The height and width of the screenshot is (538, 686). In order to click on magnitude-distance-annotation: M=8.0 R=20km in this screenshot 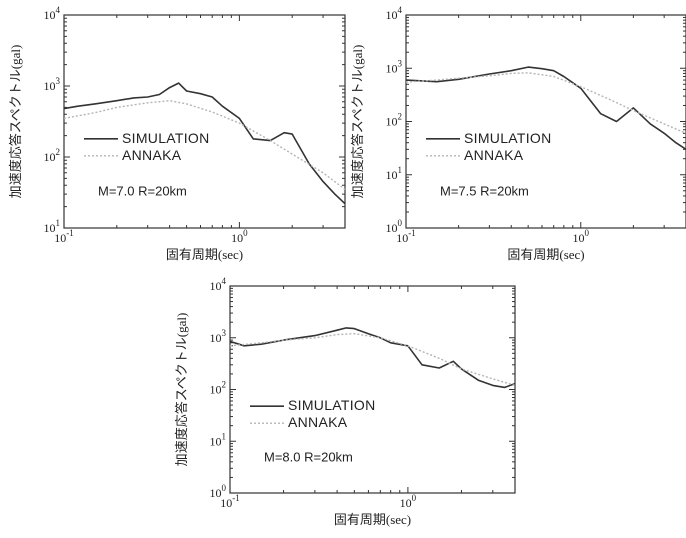, I will do `click(308, 457)`.